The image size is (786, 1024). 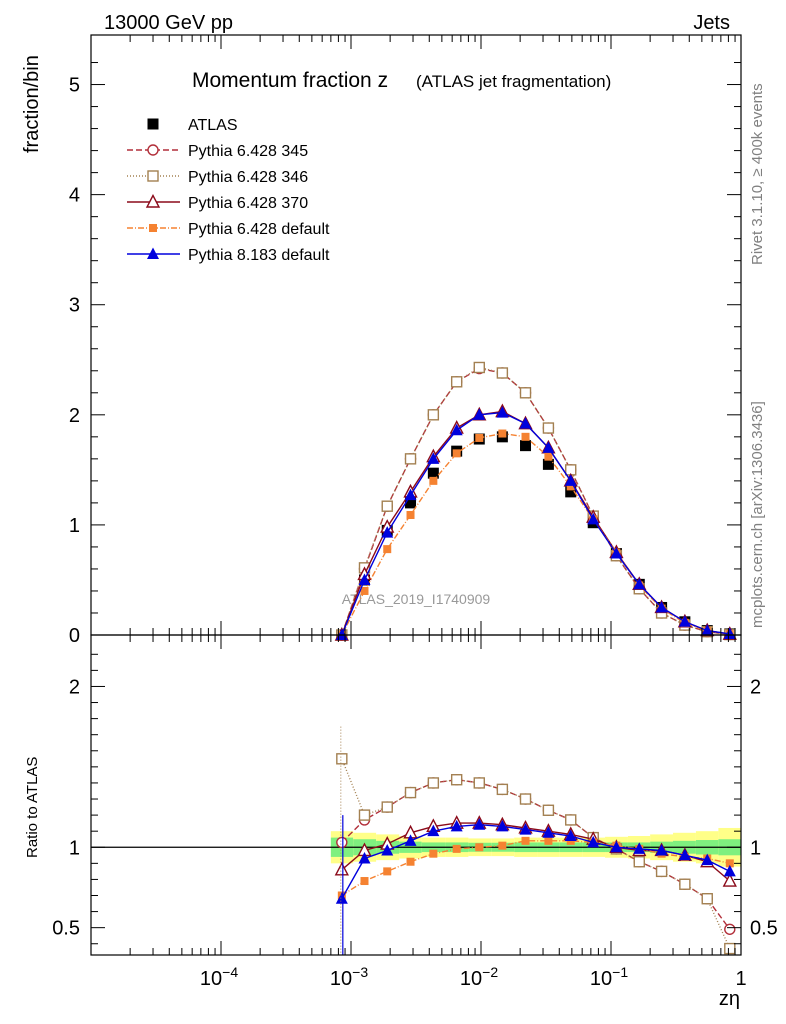 What do you see at coordinates (219, 977) in the screenshot?
I see `x-tick-label: 10⁻⁴` at bounding box center [219, 977].